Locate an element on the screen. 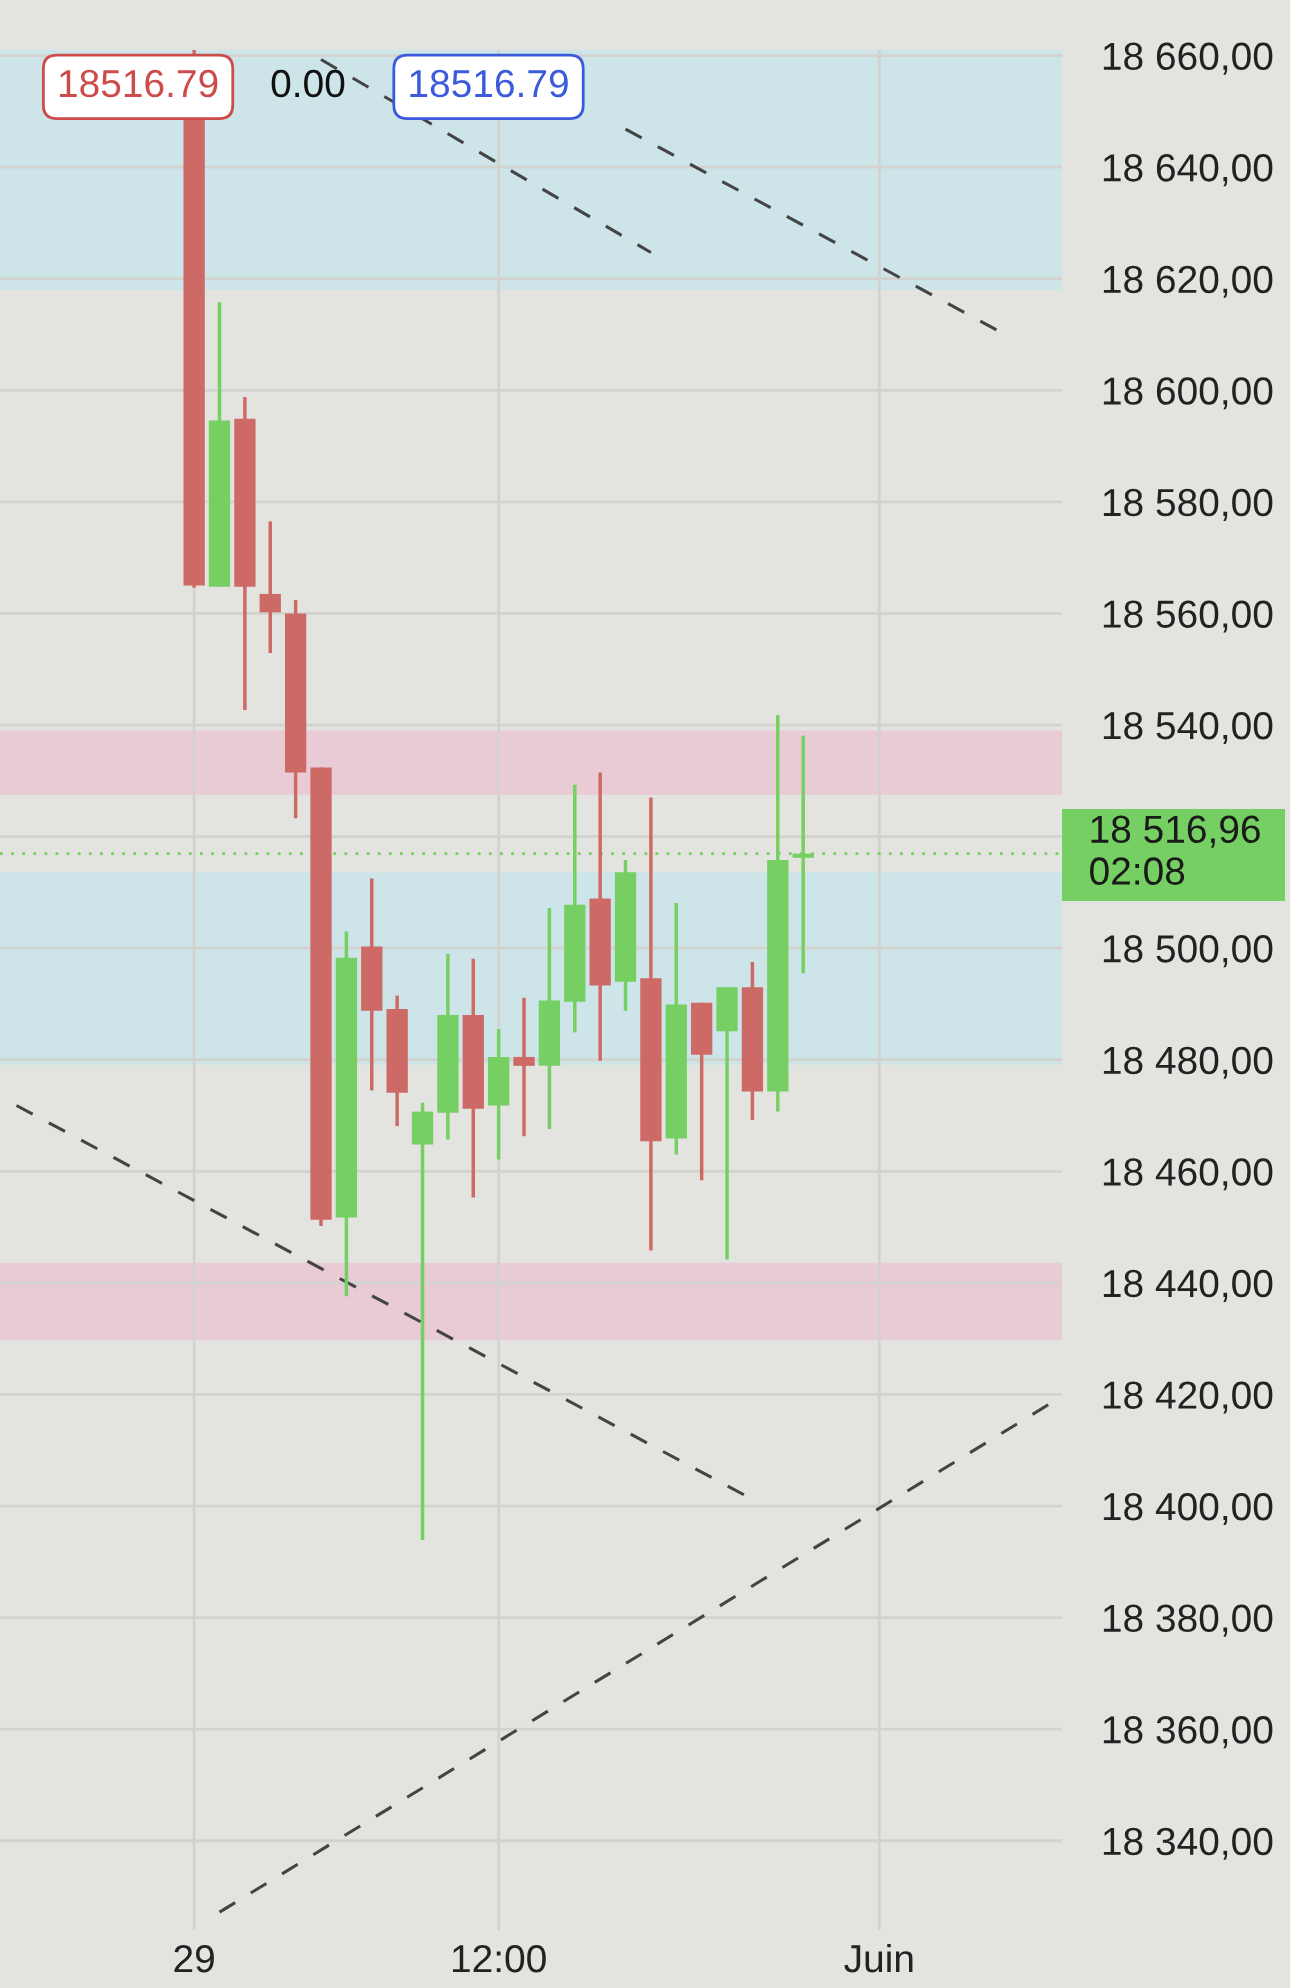 The height and width of the screenshot is (1988, 1290). y-tick-label: 18 600,00 is located at coordinates (1188, 393).